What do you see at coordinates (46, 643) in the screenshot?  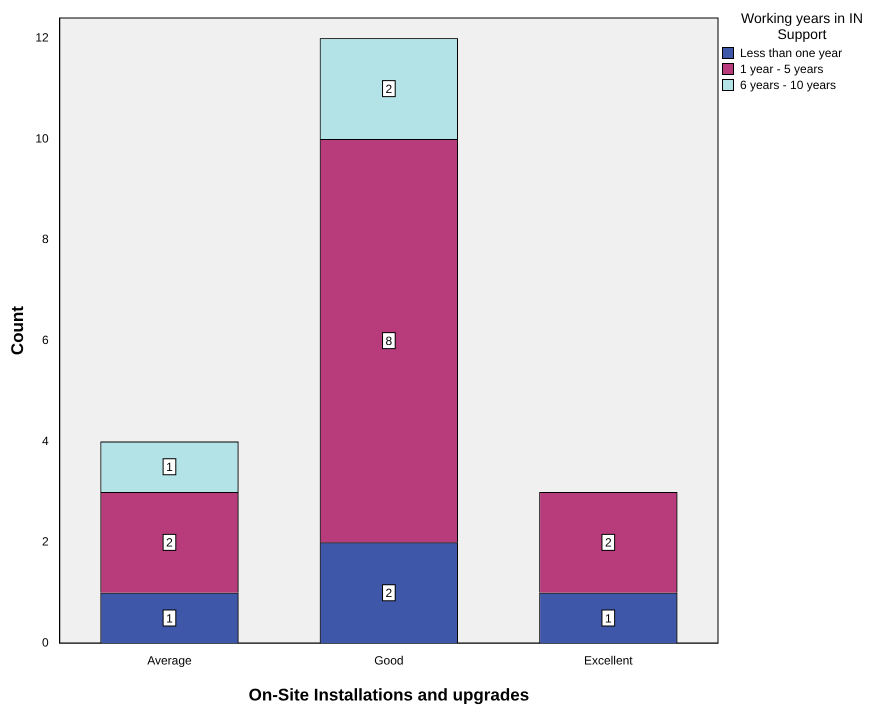 I see `y-tick-label: 0` at bounding box center [46, 643].